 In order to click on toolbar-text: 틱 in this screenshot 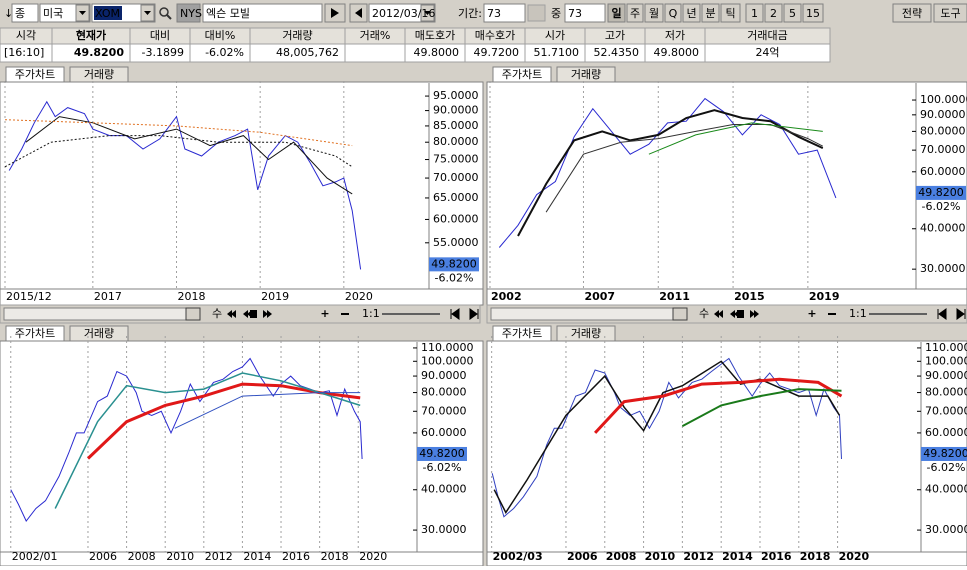, I will do `click(730, 13)`.